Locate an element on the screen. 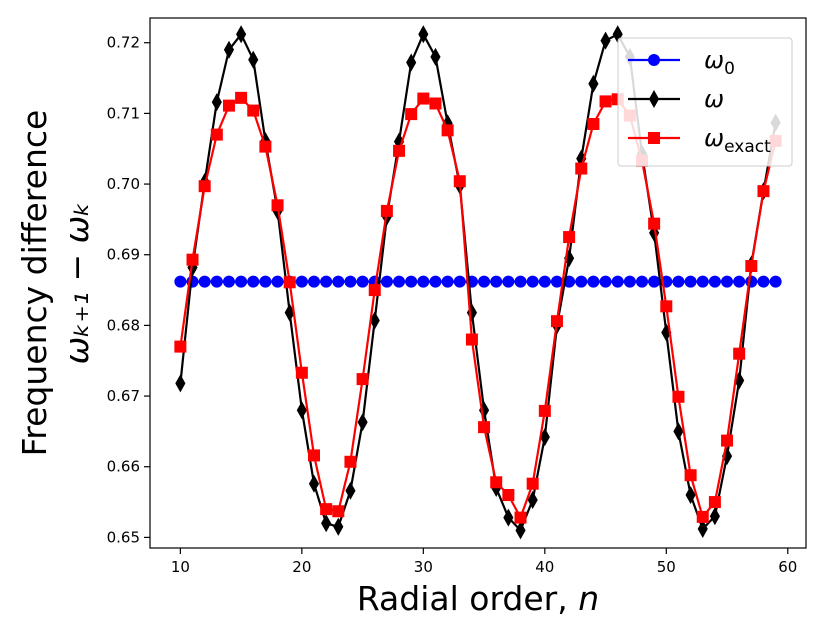 This screenshot has height=622, width=830. y-tick-label: 0.65 is located at coordinates (123, 537).